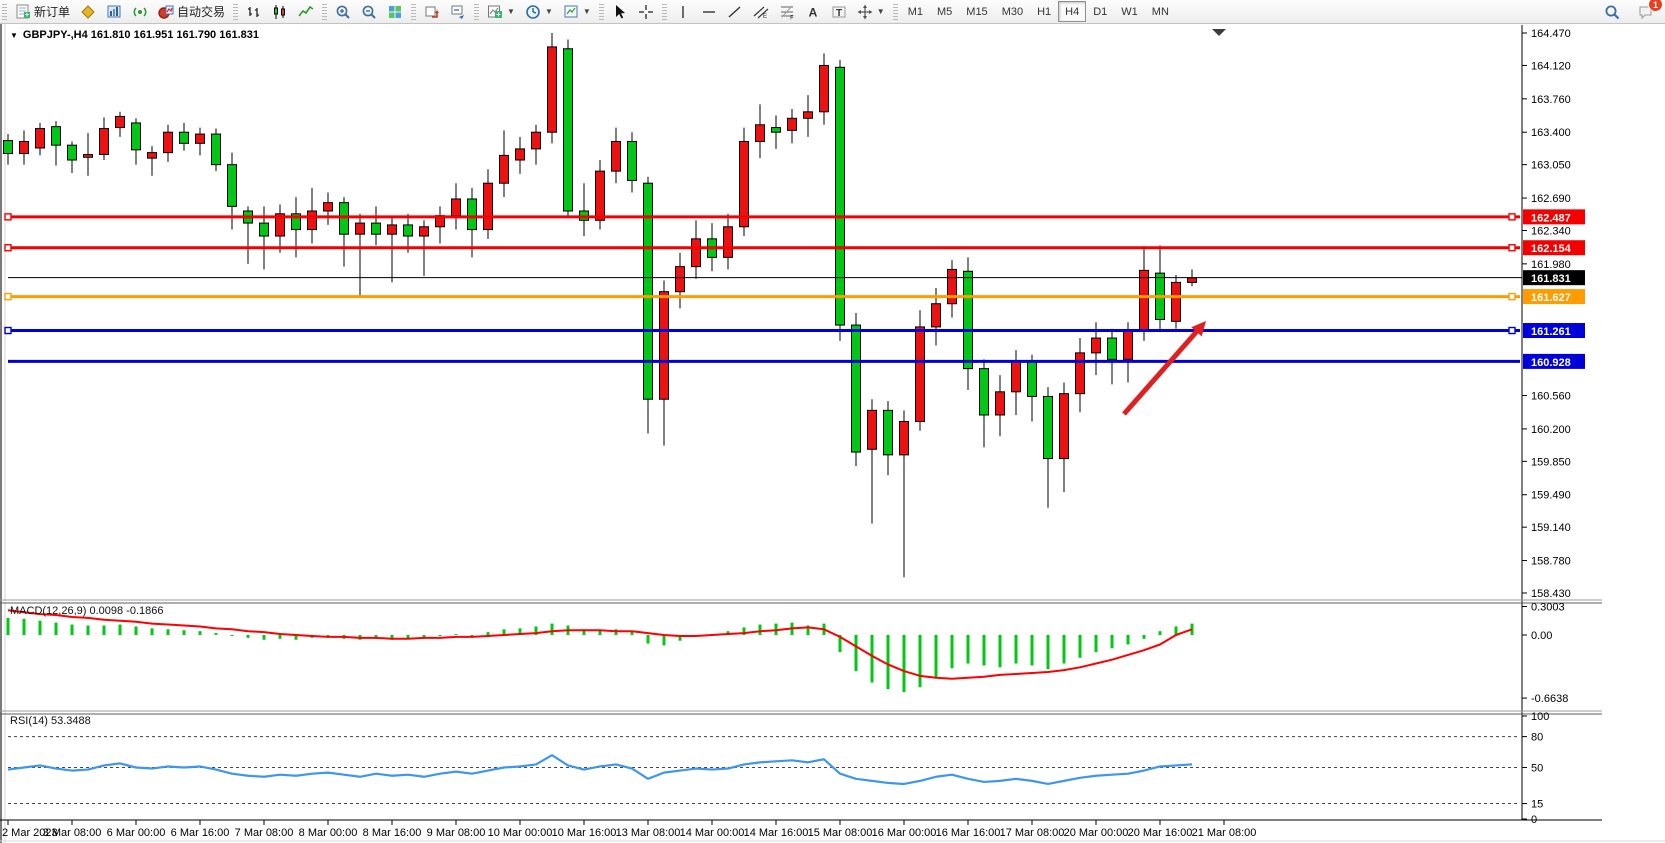 This screenshot has width=1665, height=843. I want to click on bar-chart-button, so click(254, 11).